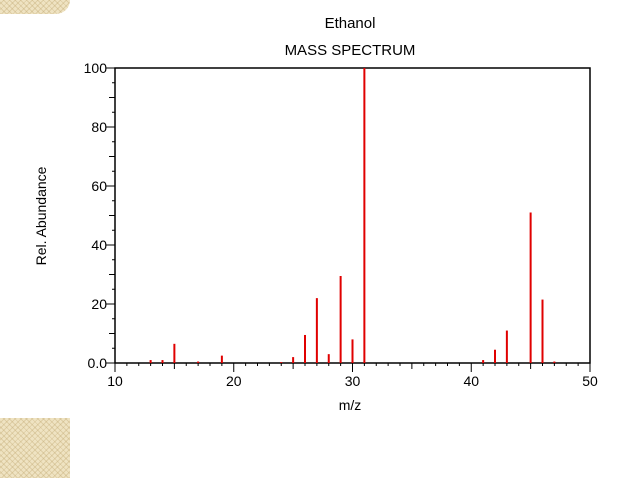  Describe the element at coordinates (115, 381) in the screenshot. I see `x-tick-label: 10` at that location.